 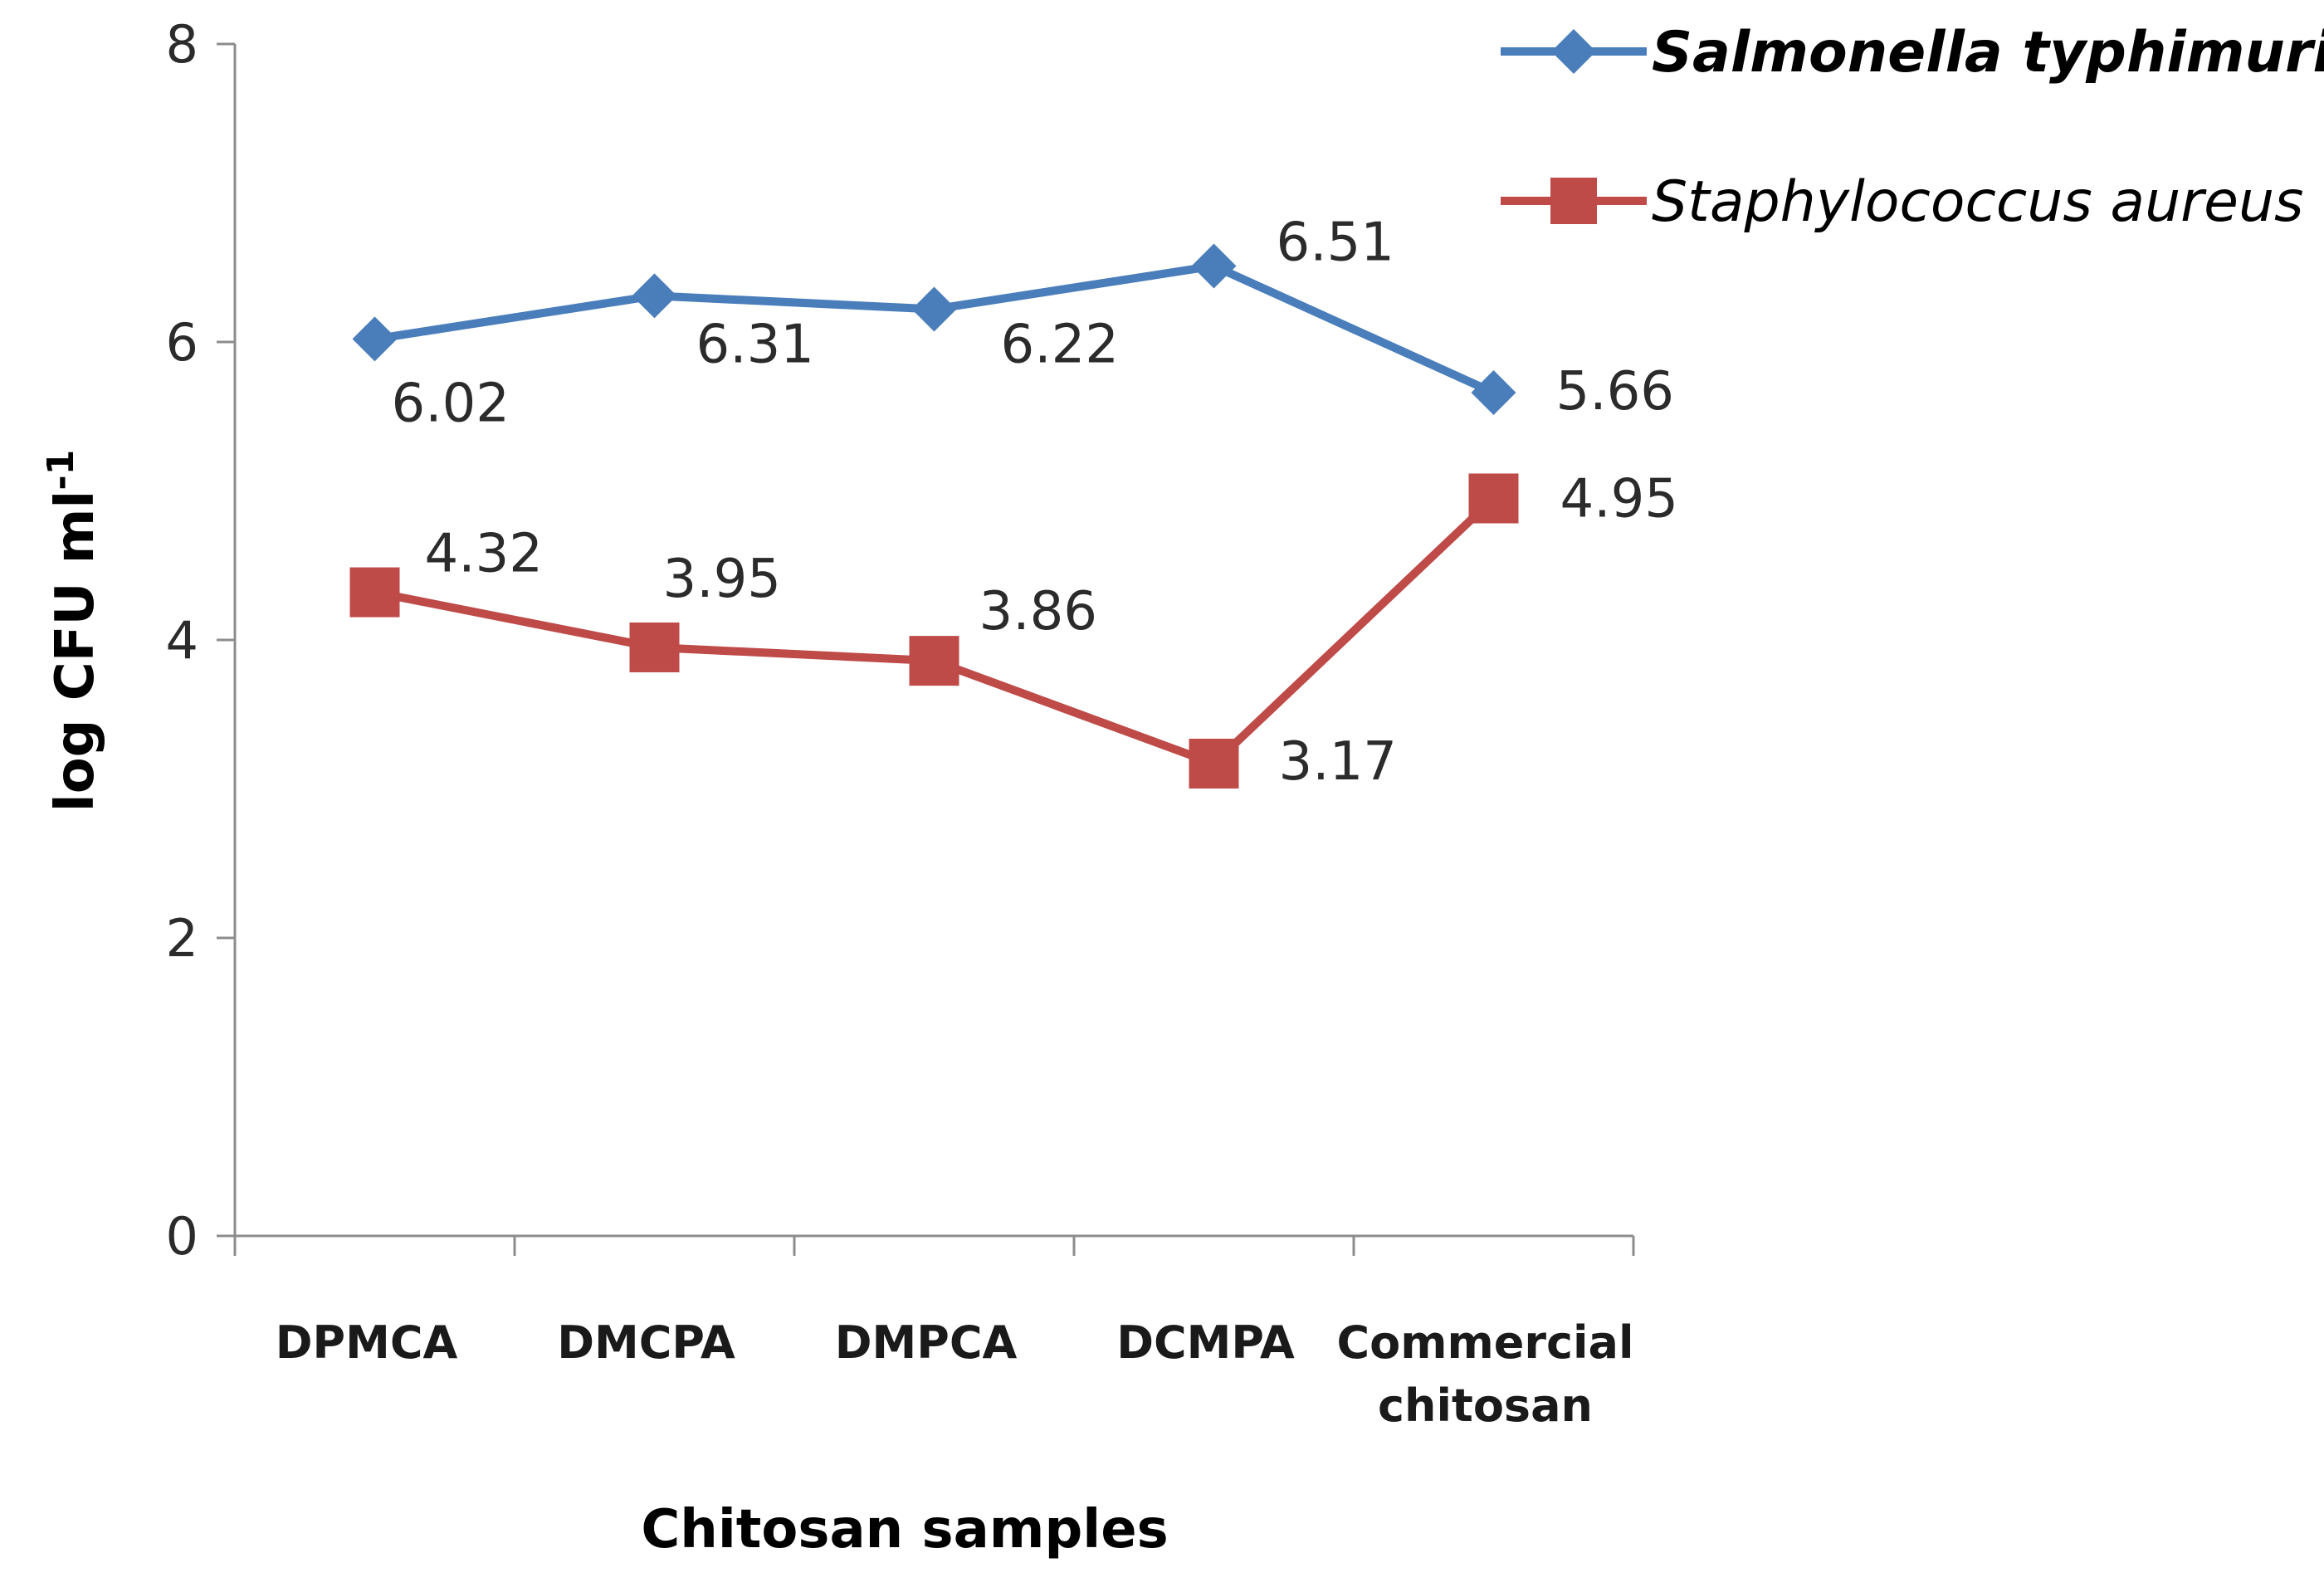 I want to click on x-category-label-line: DCMPA, so click(x=1205, y=1342).